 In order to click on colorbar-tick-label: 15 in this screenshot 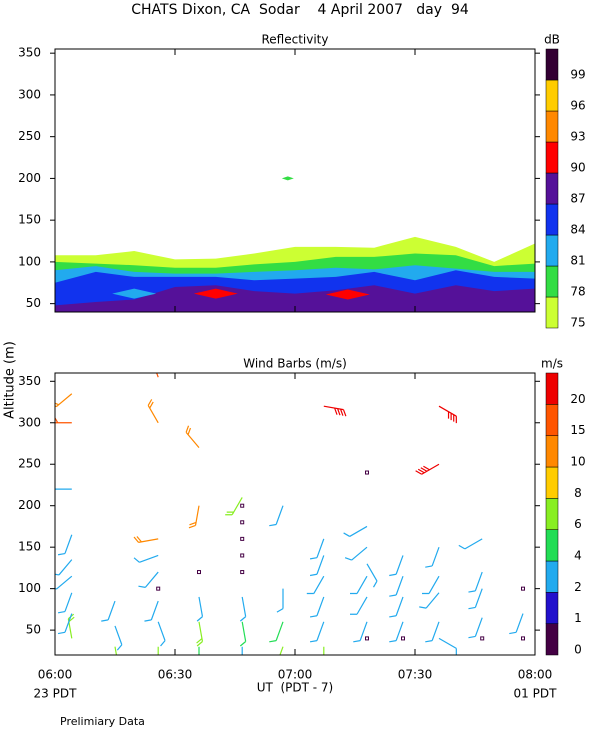, I will do `click(577, 430)`.